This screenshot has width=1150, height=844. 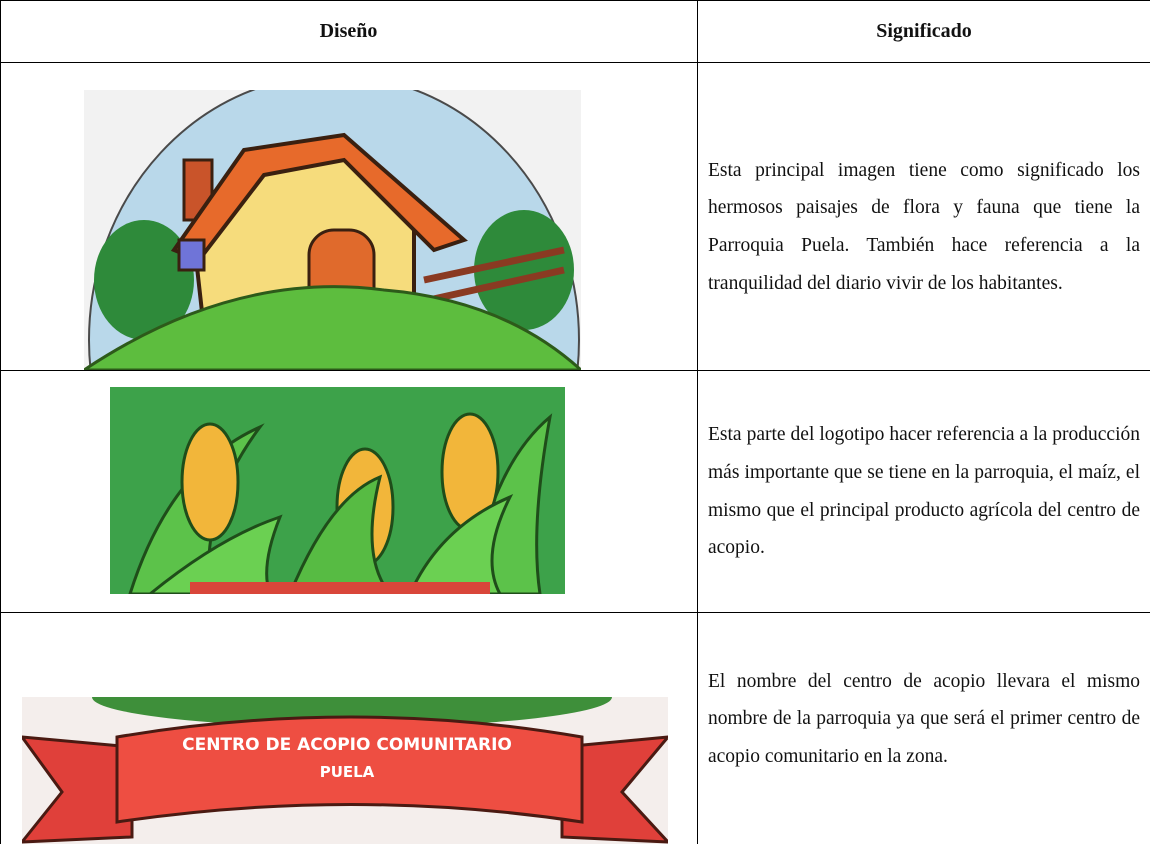 What do you see at coordinates (924, 30) in the screenshot?
I see `header-cell: Significado` at bounding box center [924, 30].